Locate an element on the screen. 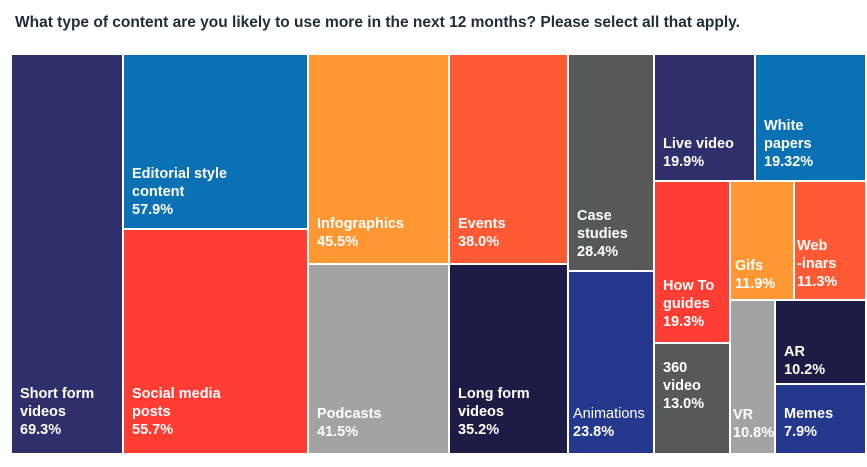 Image resolution: width=867 pixels, height=467 pixels. tile-name: Case studies is located at coordinates (602, 225).